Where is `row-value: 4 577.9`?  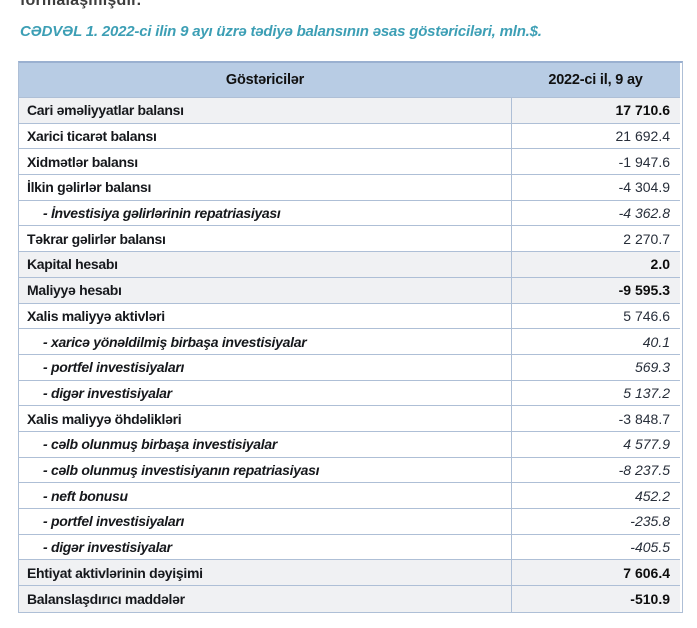
row-value: 4 577.9 is located at coordinates (595, 444).